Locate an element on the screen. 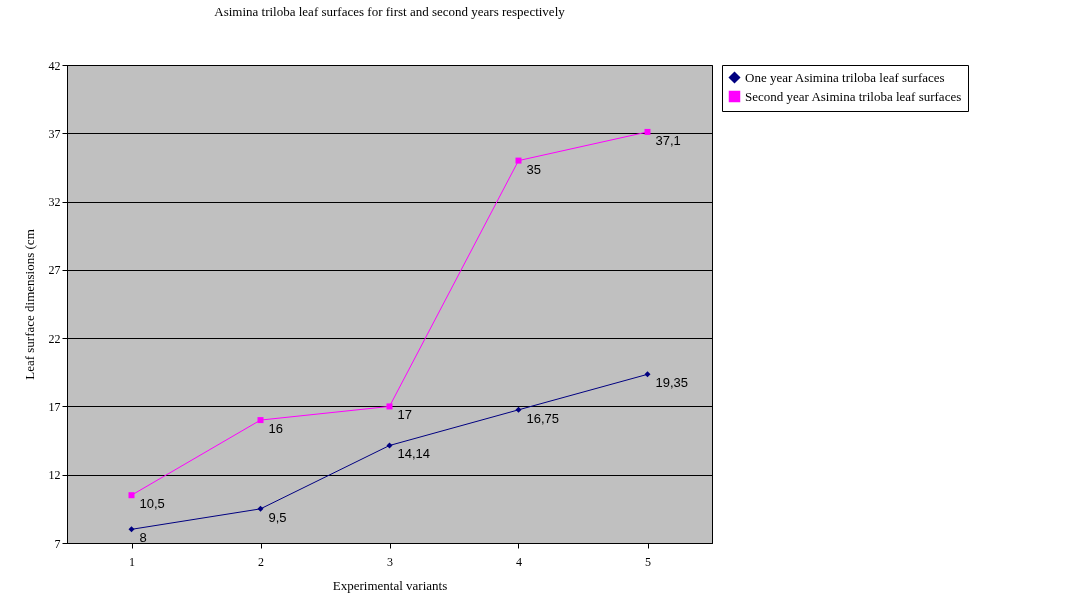 This screenshot has width=1067, height=602. data-label: 19,35 is located at coordinates (672, 383).